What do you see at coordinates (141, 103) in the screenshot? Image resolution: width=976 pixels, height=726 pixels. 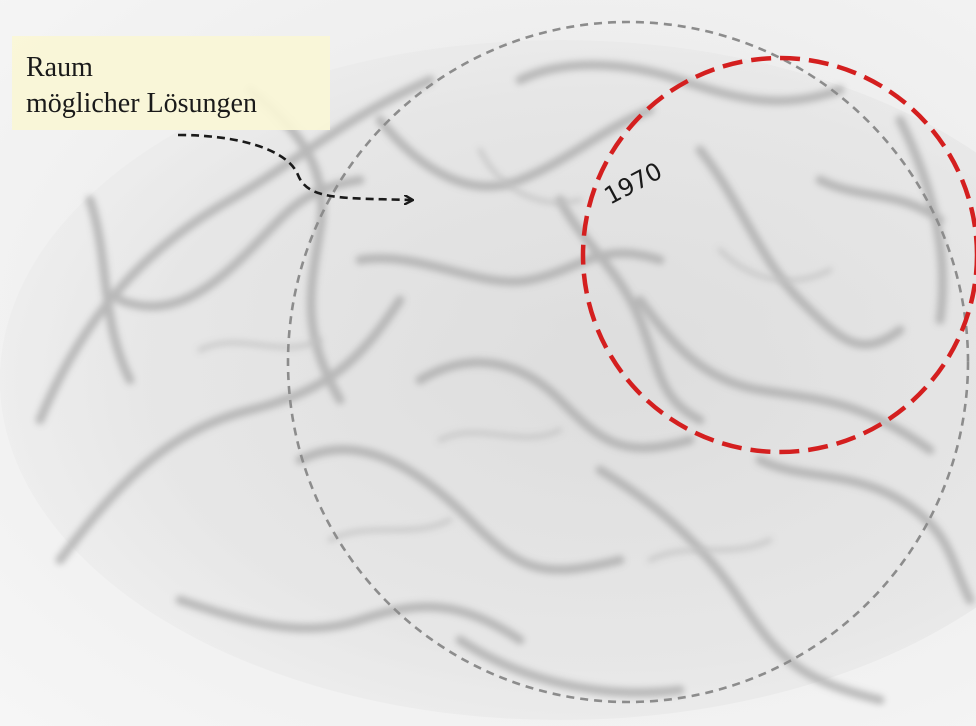 I see `label-line-2: möglicher Lösungen` at bounding box center [141, 103].